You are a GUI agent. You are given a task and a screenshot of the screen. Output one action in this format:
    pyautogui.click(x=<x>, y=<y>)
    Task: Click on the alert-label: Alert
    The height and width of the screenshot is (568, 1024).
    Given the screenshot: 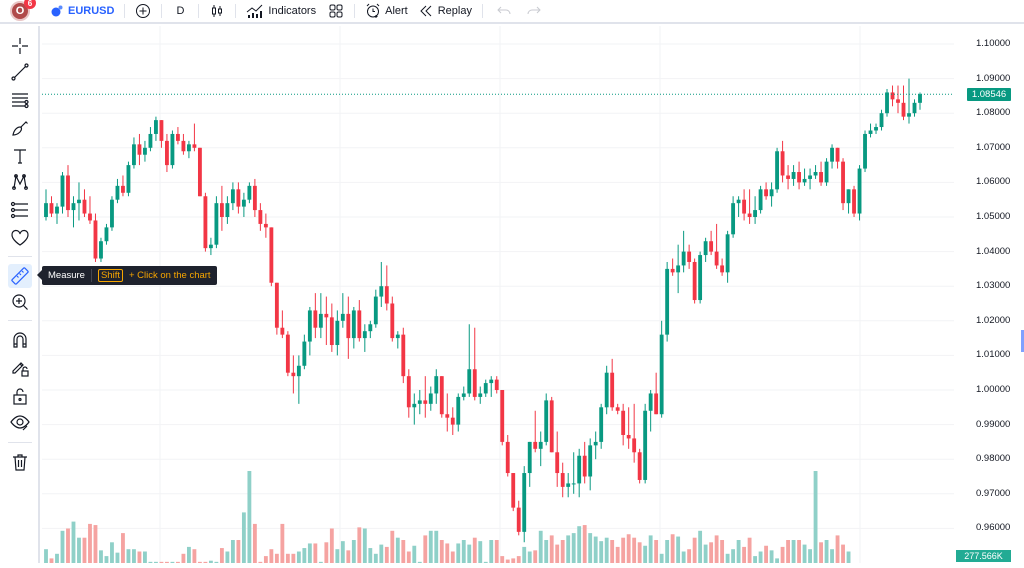 What is the action you would take?
    pyautogui.click(x=396, y=11)
    